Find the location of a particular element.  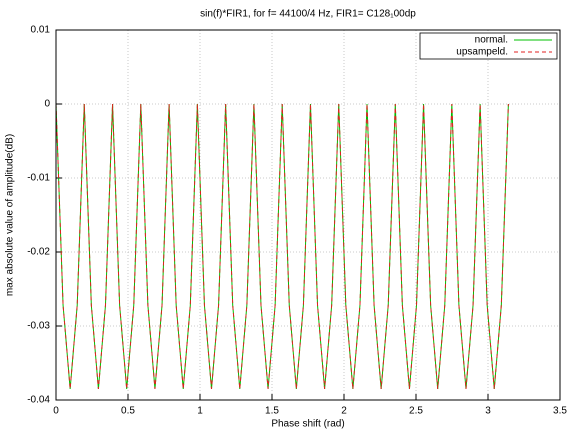

y-tick-label: -0.01 is located at coordinates (38, 178).